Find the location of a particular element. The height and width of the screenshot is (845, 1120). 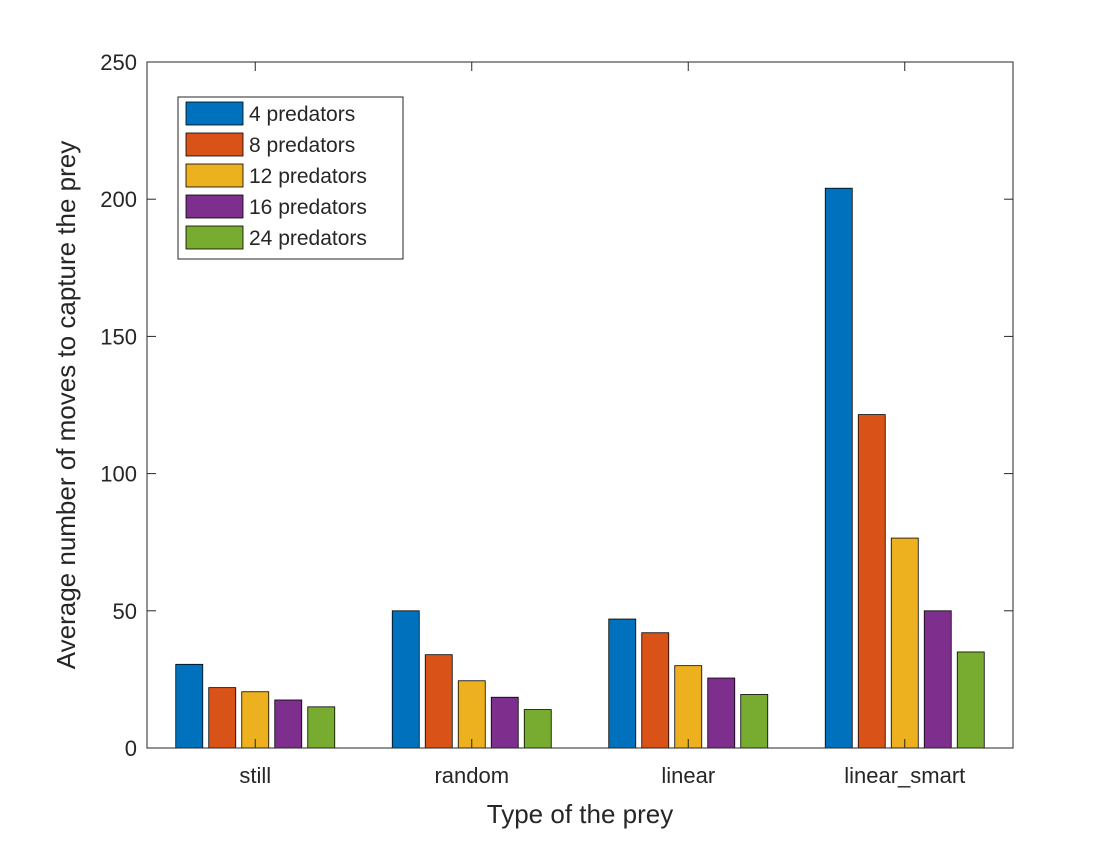

bar-still-12-predators is located at coordinates (255, 720).